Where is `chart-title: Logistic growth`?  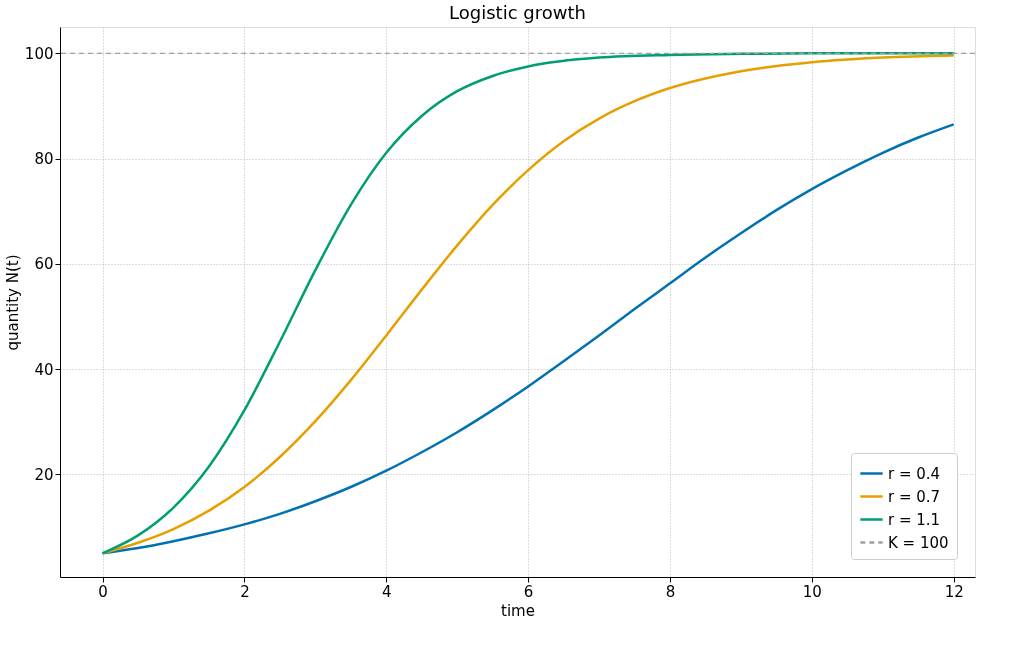
chart-title: Logistic growth is located at coordinates (517, 12).